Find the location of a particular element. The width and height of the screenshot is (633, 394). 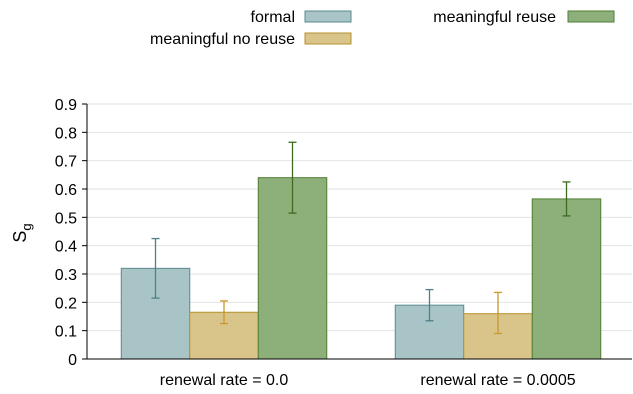

y-axis-label-main: S is located at coordinates (20, 237).